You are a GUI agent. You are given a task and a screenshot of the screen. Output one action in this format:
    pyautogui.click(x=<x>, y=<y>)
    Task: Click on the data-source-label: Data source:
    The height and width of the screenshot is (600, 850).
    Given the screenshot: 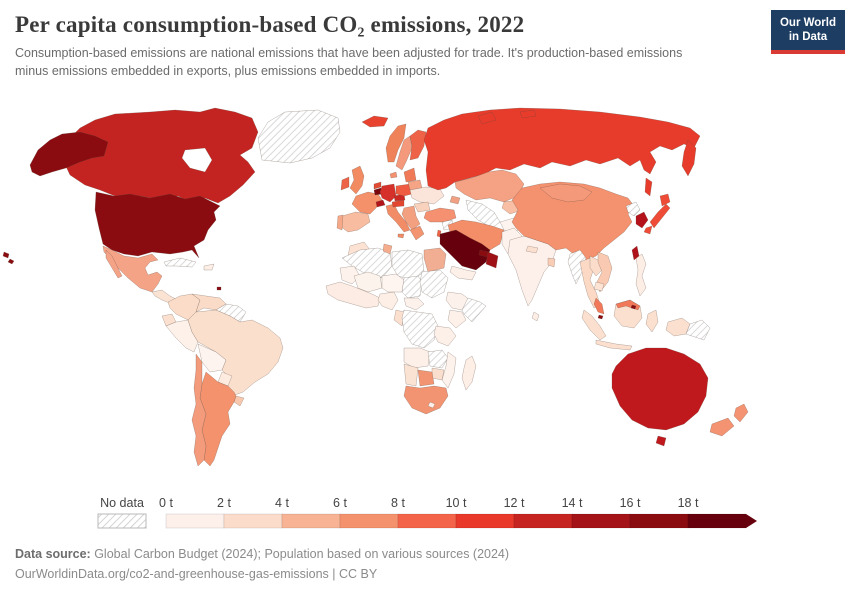 What is the action you would take?
    pyautogui.click(x=53, y=554)
    